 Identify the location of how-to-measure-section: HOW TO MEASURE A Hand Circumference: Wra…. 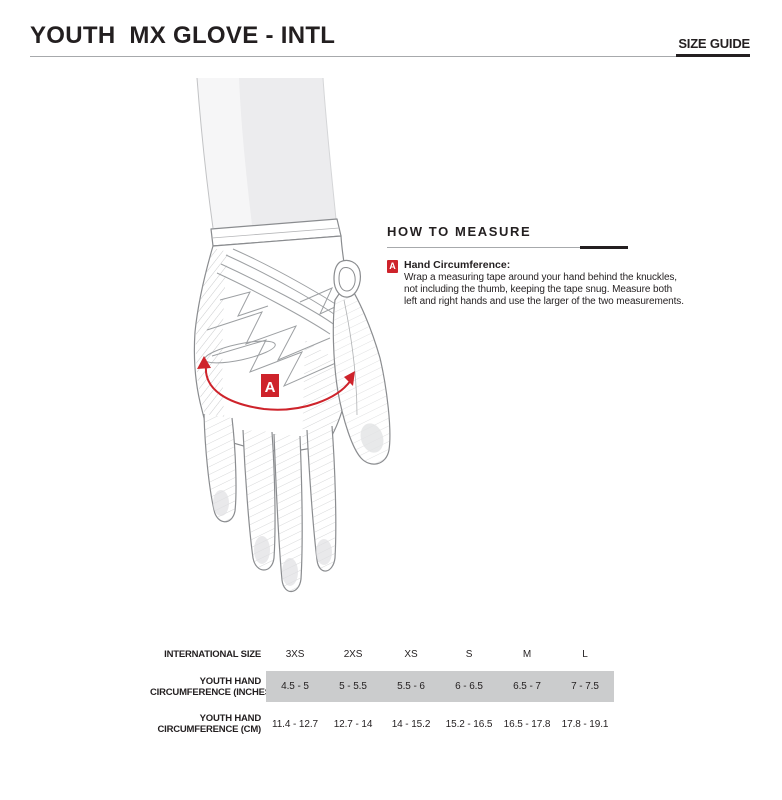
(569, 266).